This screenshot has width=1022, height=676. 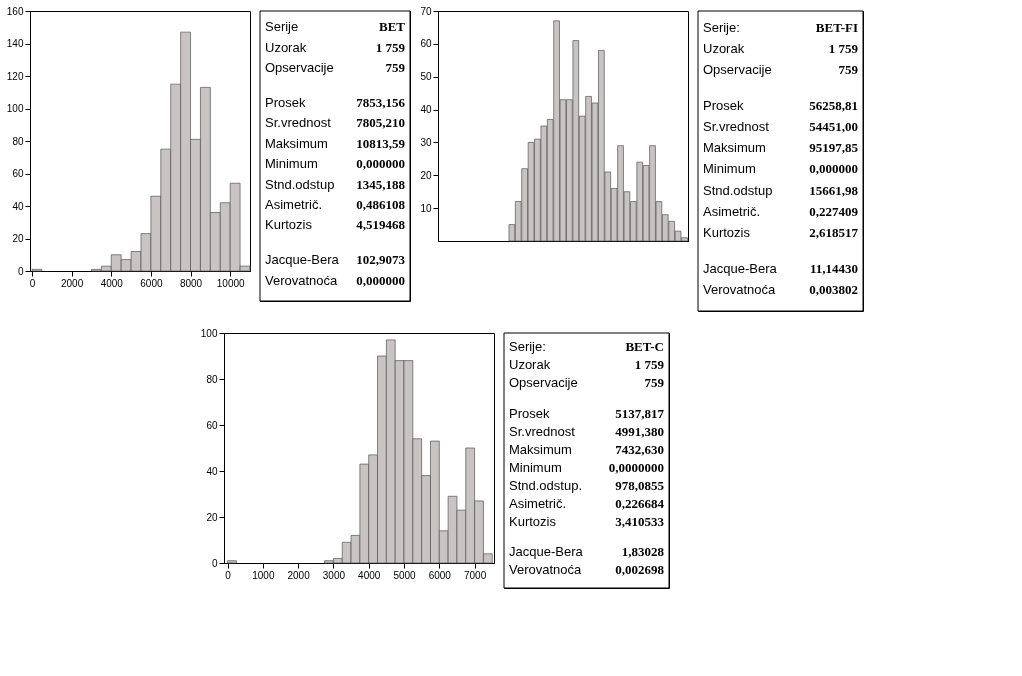 I want to click on text: Kurtozis 3,410533, so click(x=586, y=521).